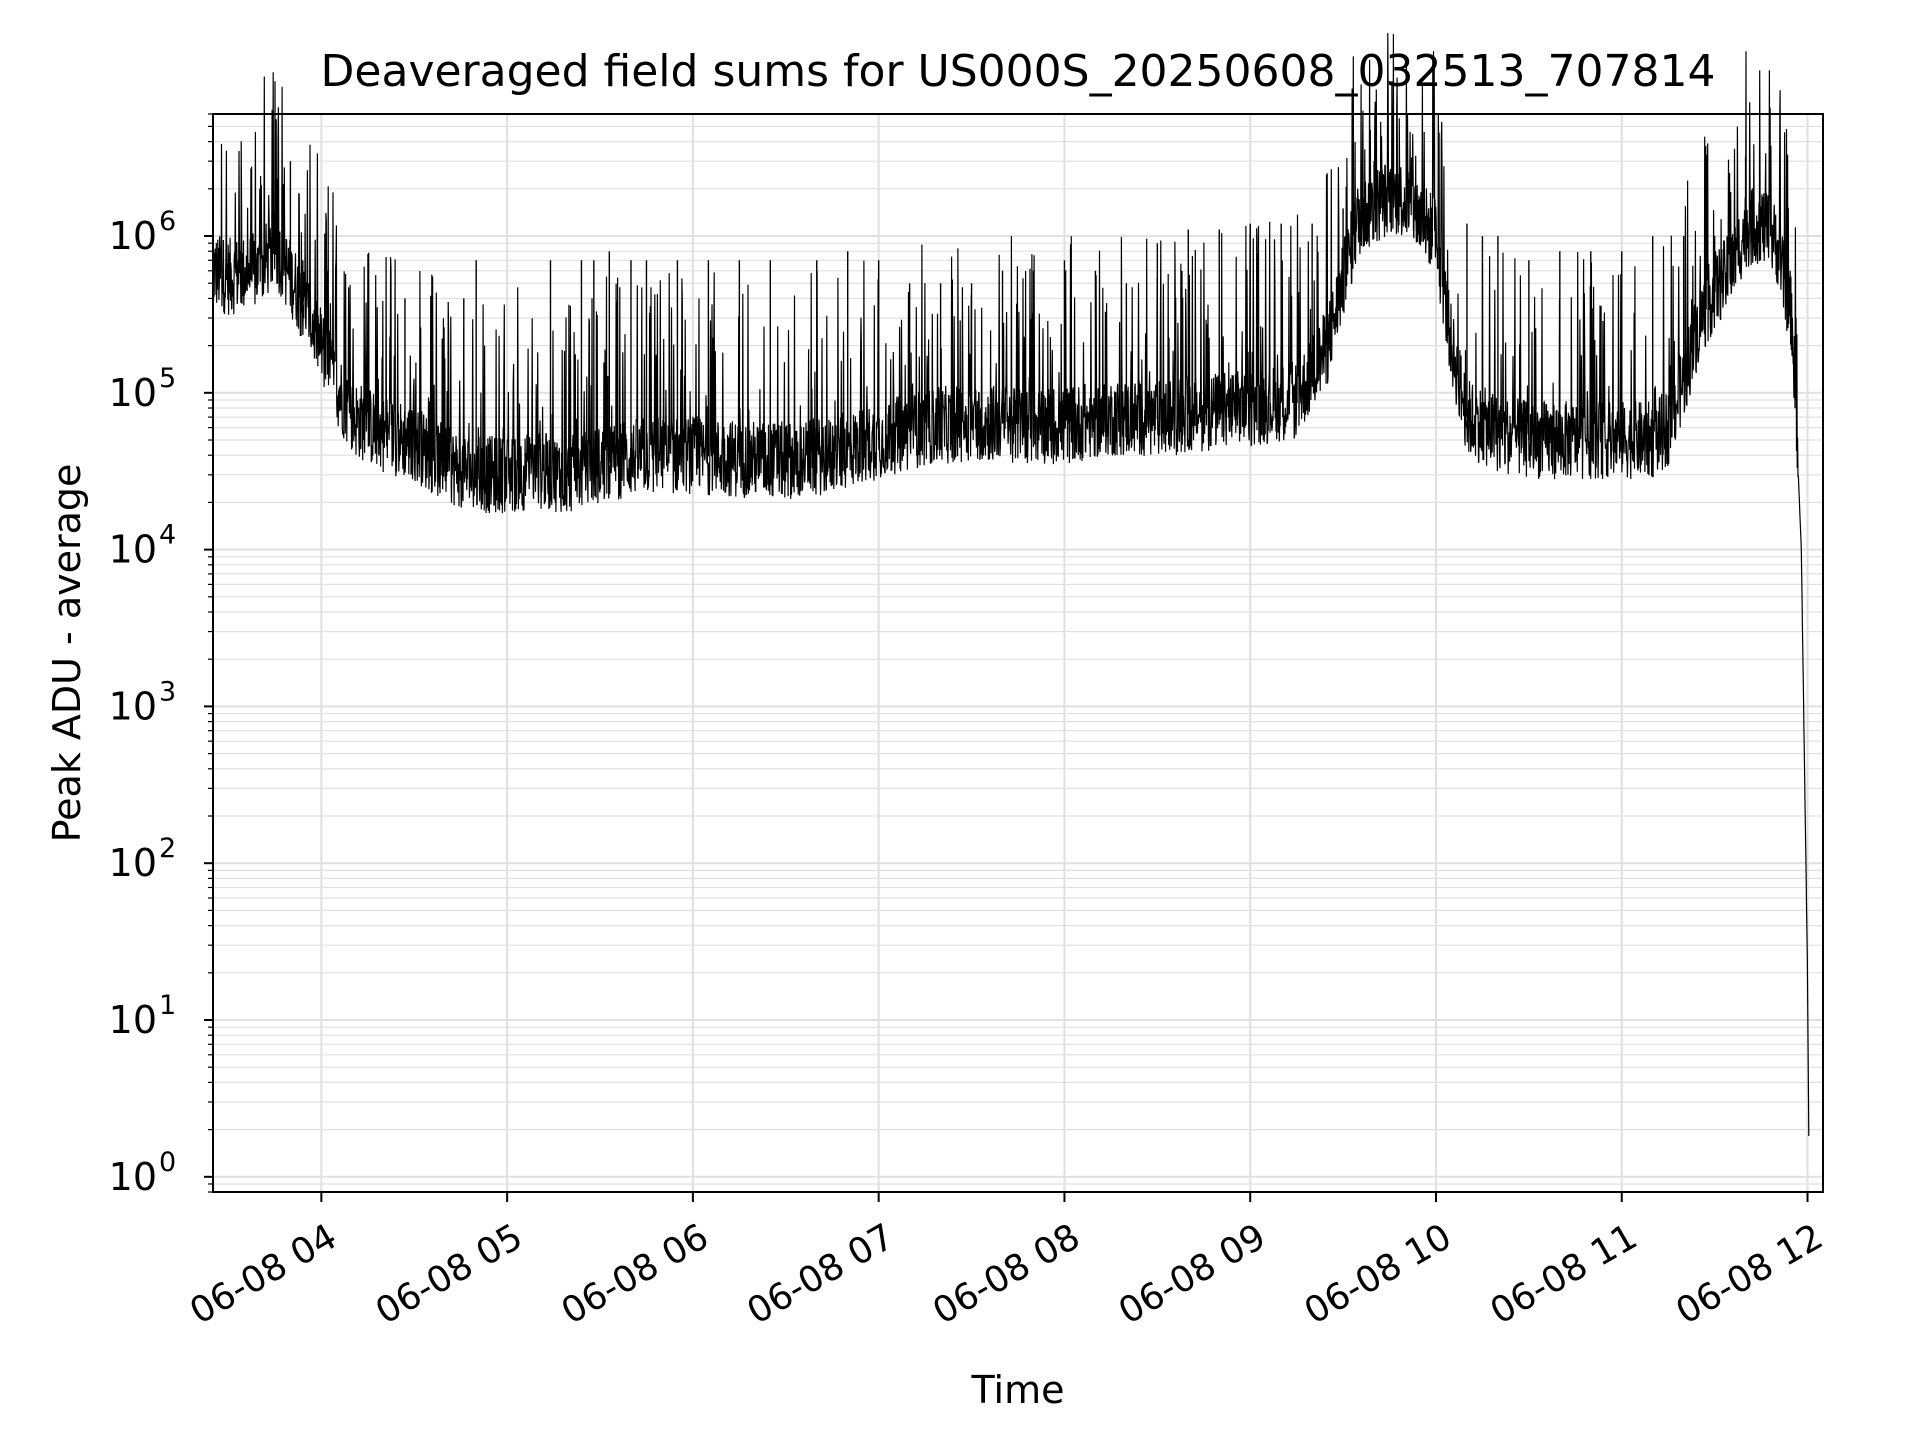 Image resolution: width=1920 pixels, height=1440 pixels. Describe the element at coordinates (167, 1162) in the screenshot. I see `y-tick-exponent: 0` at that location.